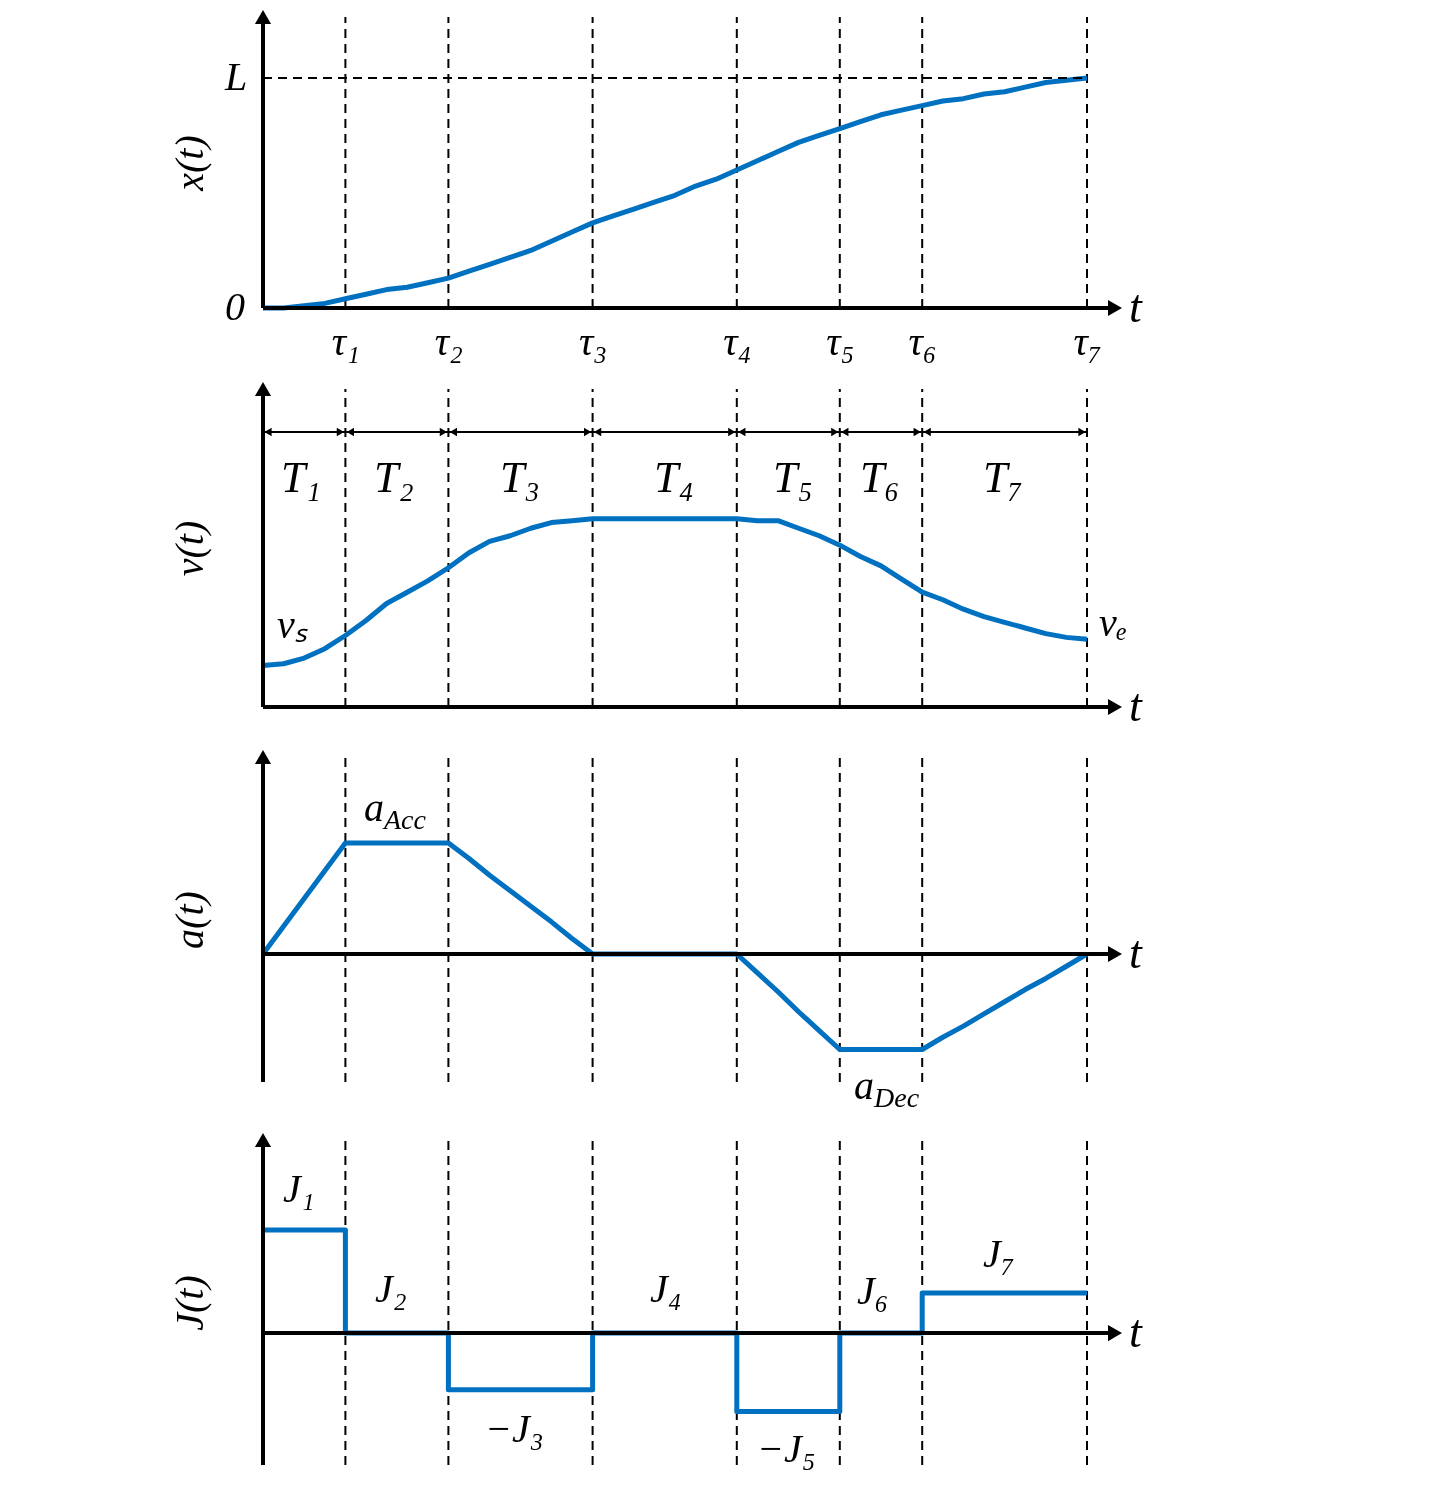 This screenshot has width=1445, height=1508. I want to click on annotation: J₆, so click(873, 1290).